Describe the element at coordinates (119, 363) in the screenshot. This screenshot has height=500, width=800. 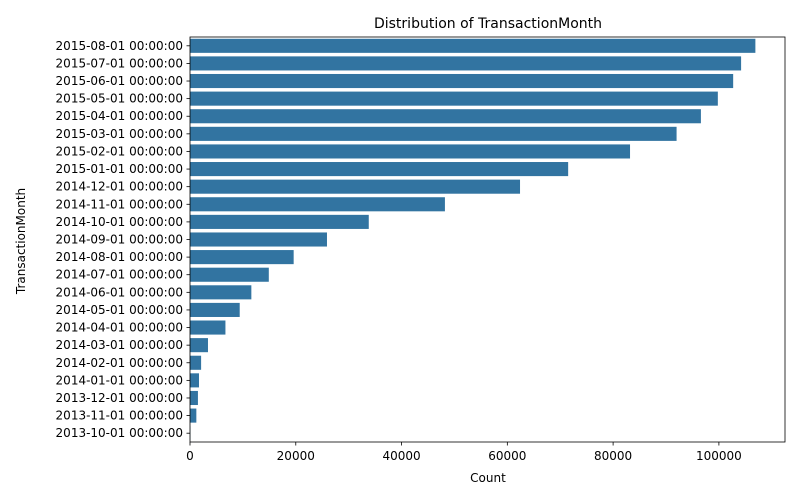
I see `y-tick-label: 2014-02-01 00:00:00` at that location.